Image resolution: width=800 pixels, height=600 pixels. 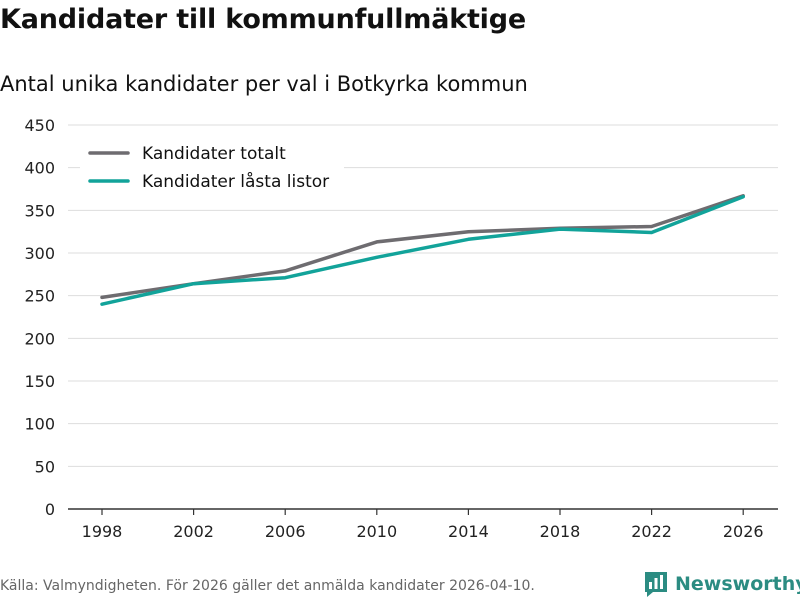 I want to click on legend-background, so click(x=212, y=167).